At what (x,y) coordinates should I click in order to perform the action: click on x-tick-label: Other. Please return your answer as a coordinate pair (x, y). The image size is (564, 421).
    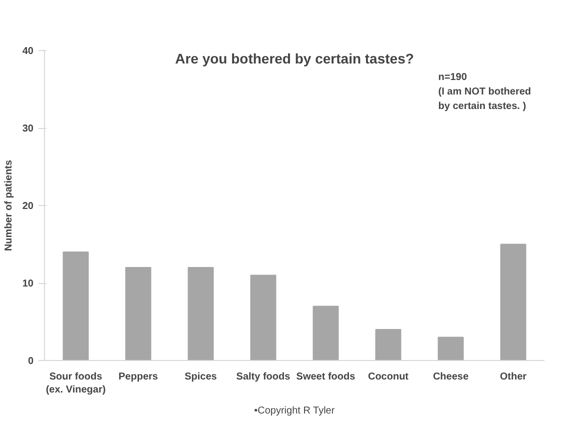
    Looking at the image, I should click on (513, 377).